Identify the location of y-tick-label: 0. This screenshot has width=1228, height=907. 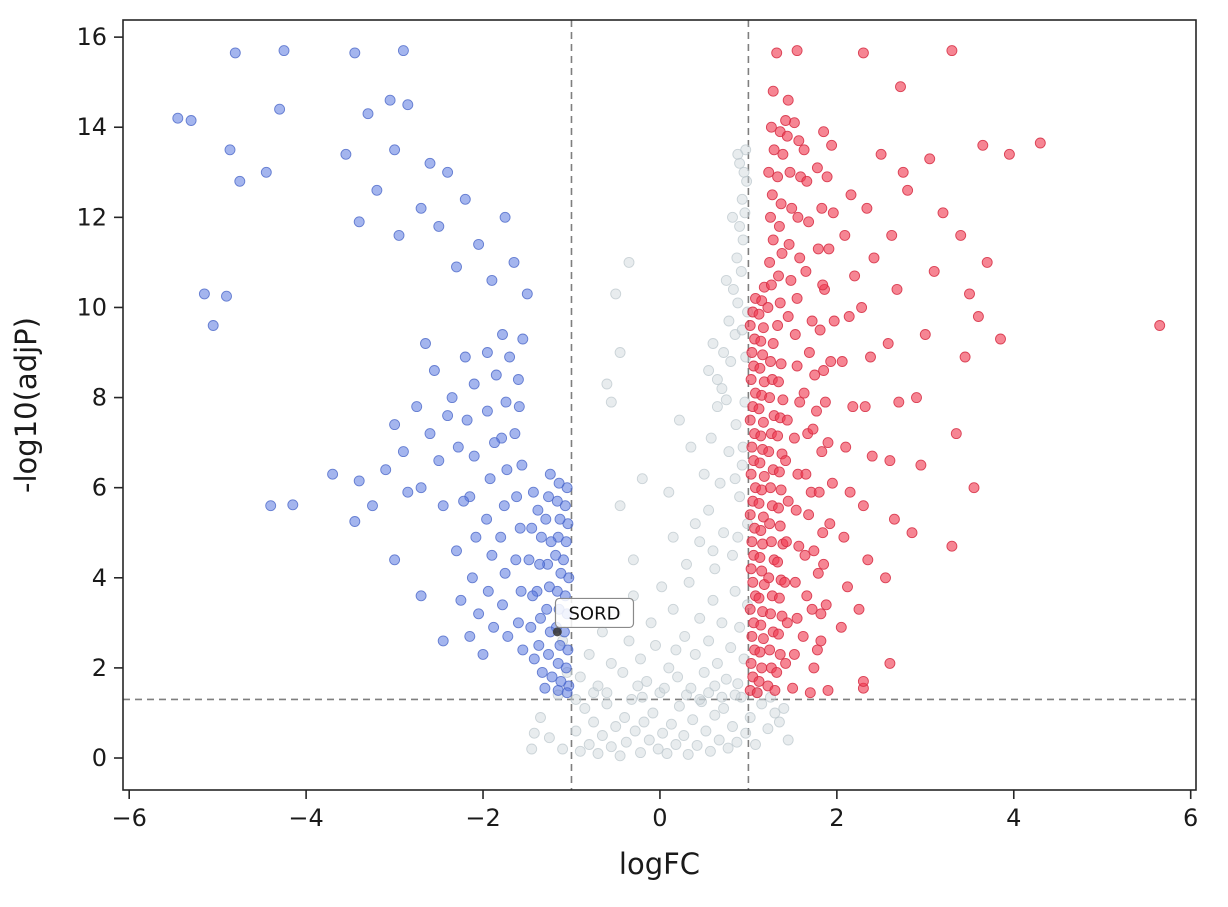
(99, 758).